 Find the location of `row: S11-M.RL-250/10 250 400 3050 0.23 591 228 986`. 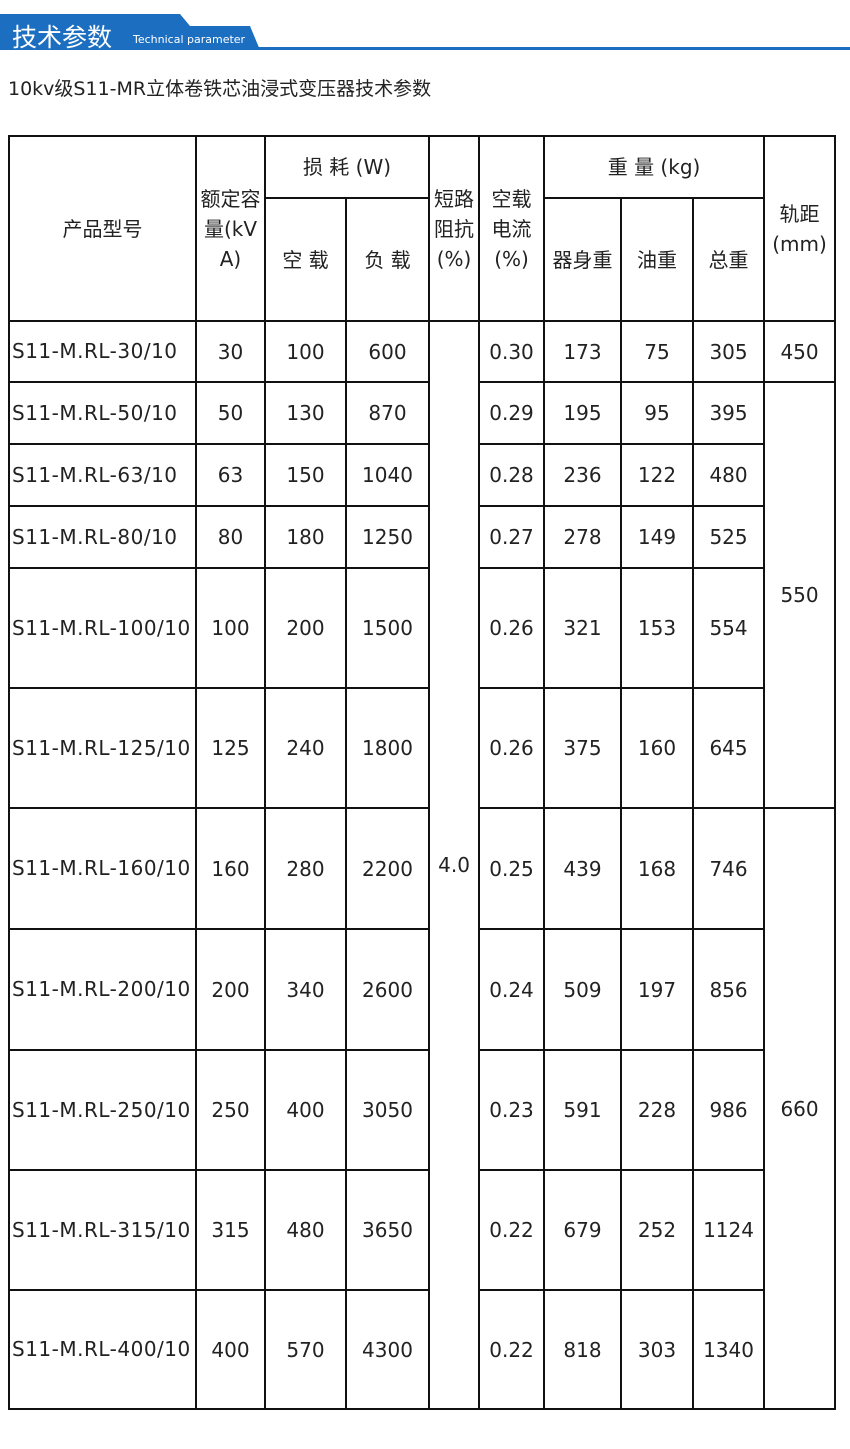

row: S11-M.RL-250/10 250 400 3050 0.23 591 228 986 is located at coordinates (421, 1110).